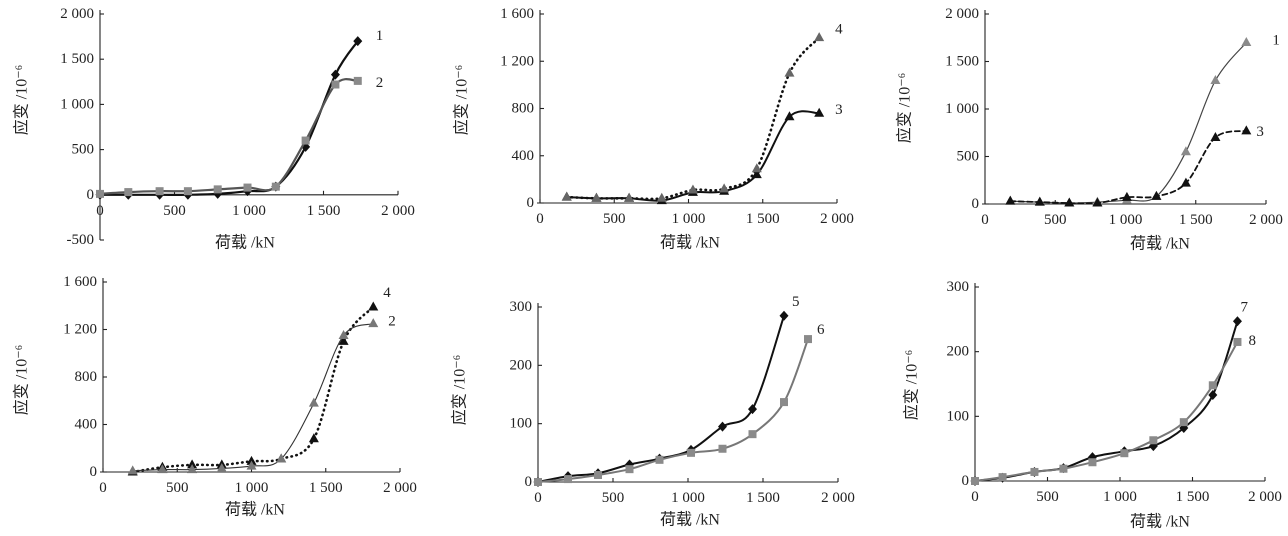  Describe the element at coordinates (796, 302) in the screenshot. I see `curve-label-5: 5` at that location.